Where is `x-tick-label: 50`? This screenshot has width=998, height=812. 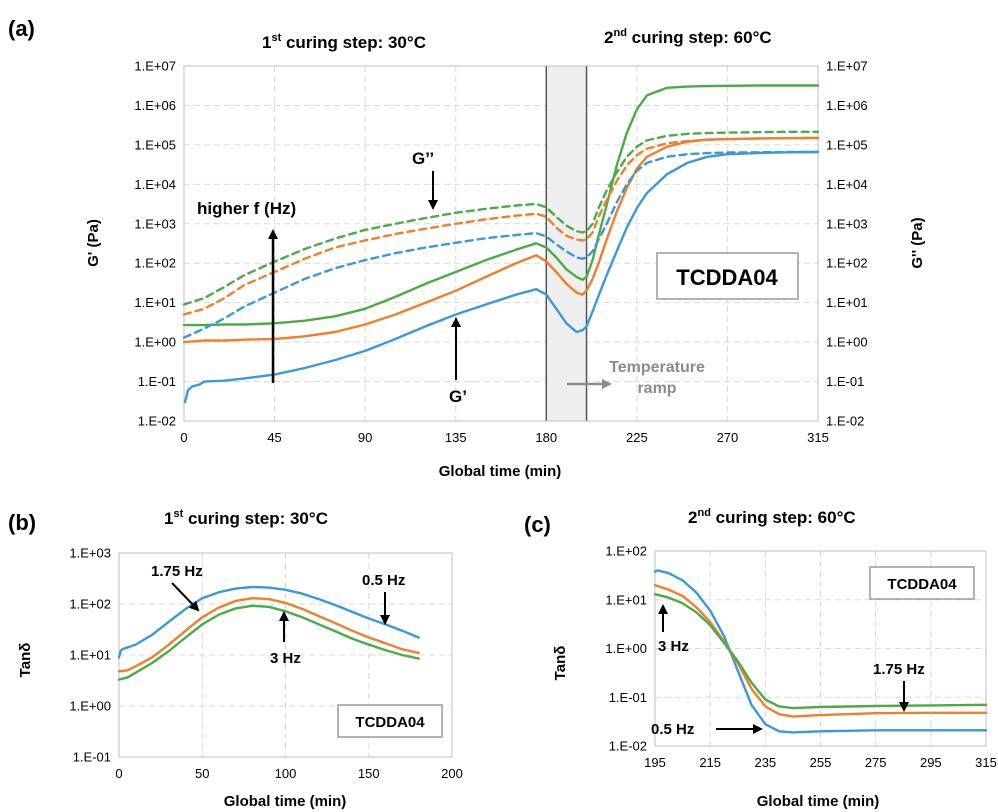 x-tick-label: 50 is located at coordinates (202, 773).